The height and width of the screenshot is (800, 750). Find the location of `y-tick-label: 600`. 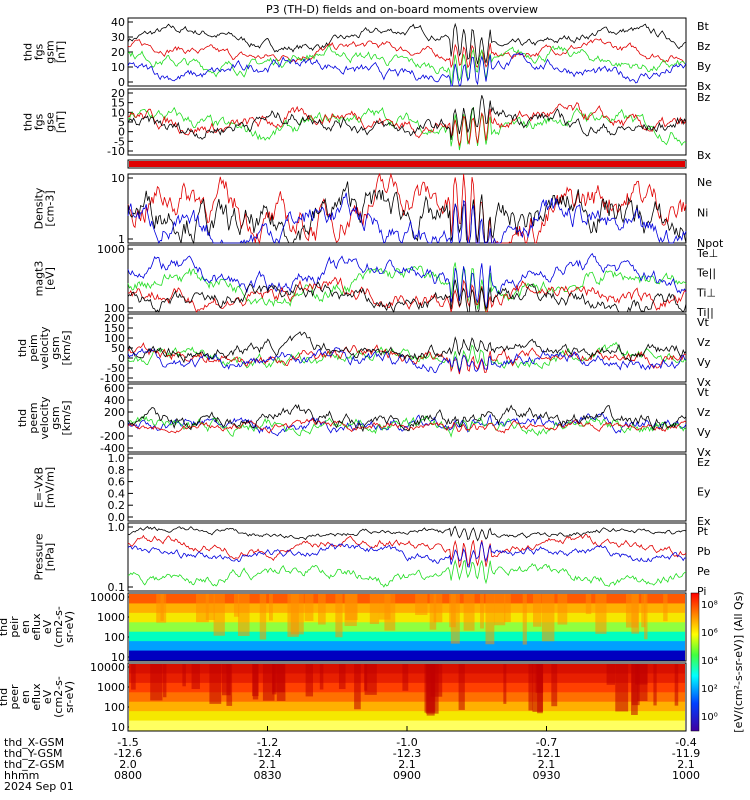

y-tick-label: 600 is located at coordinates (114, 388).